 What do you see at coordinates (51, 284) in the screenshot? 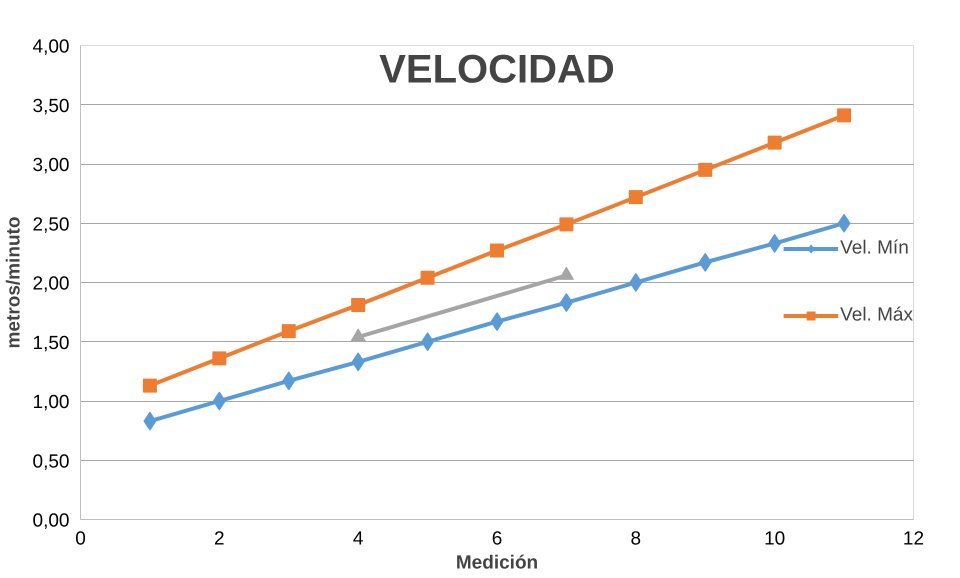
I see `y-tick-label: 2,00` at bounding box center [51, 284].